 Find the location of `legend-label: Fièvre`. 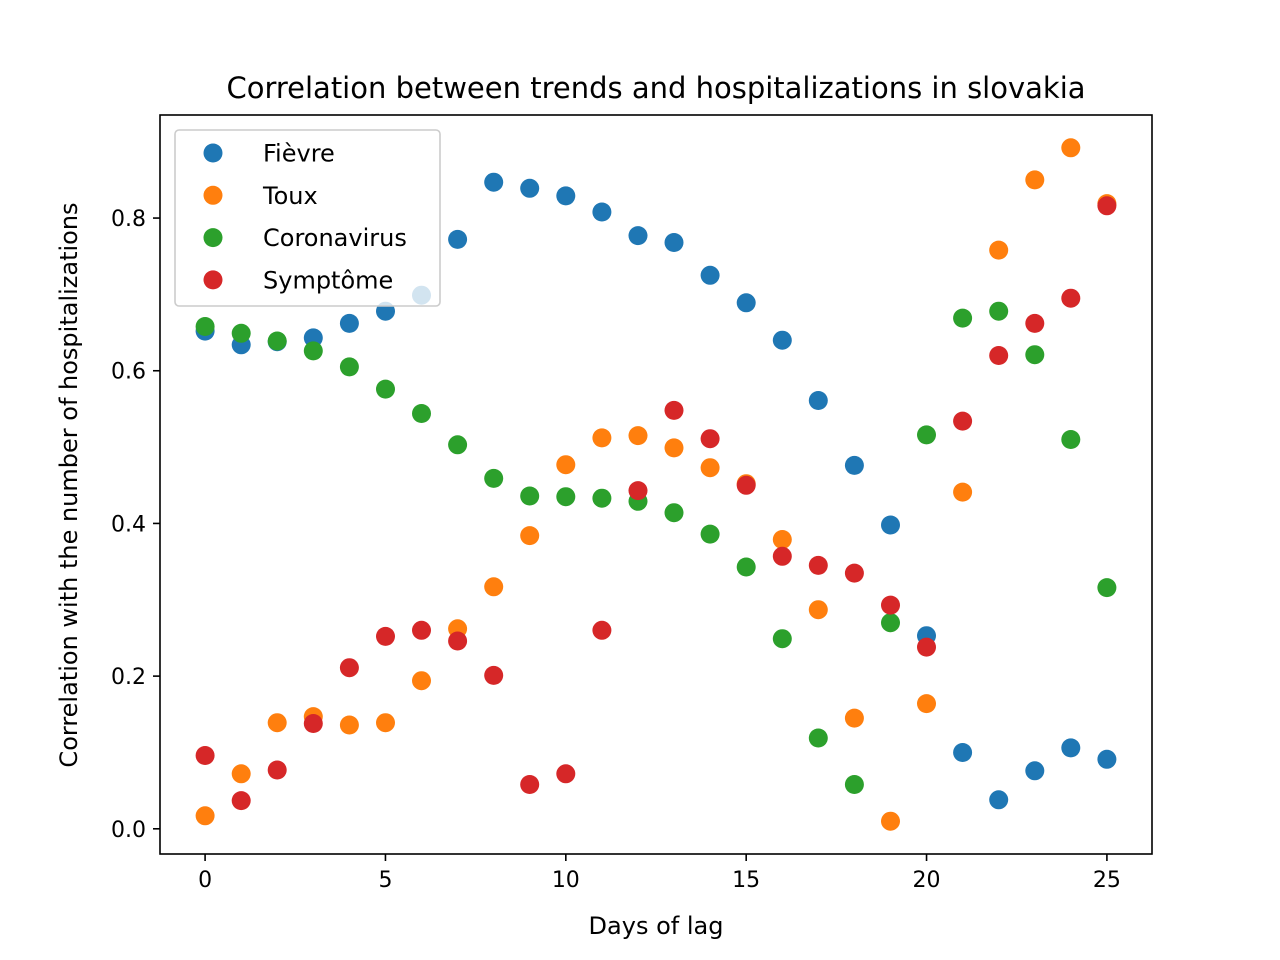

legend-label: Fièvre is located at coordinates (299, 154).